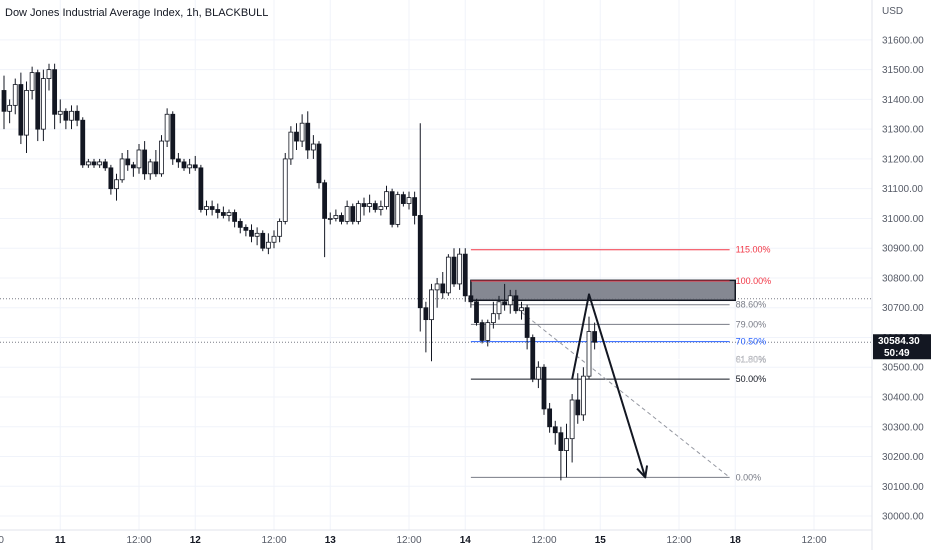 Image resolution: width=932 pixels, height=550 pixels. What do you see at coordinates (902, 347) in the screenshot?
I see `last-price-badge-bg` at bounding box center [902, 347].